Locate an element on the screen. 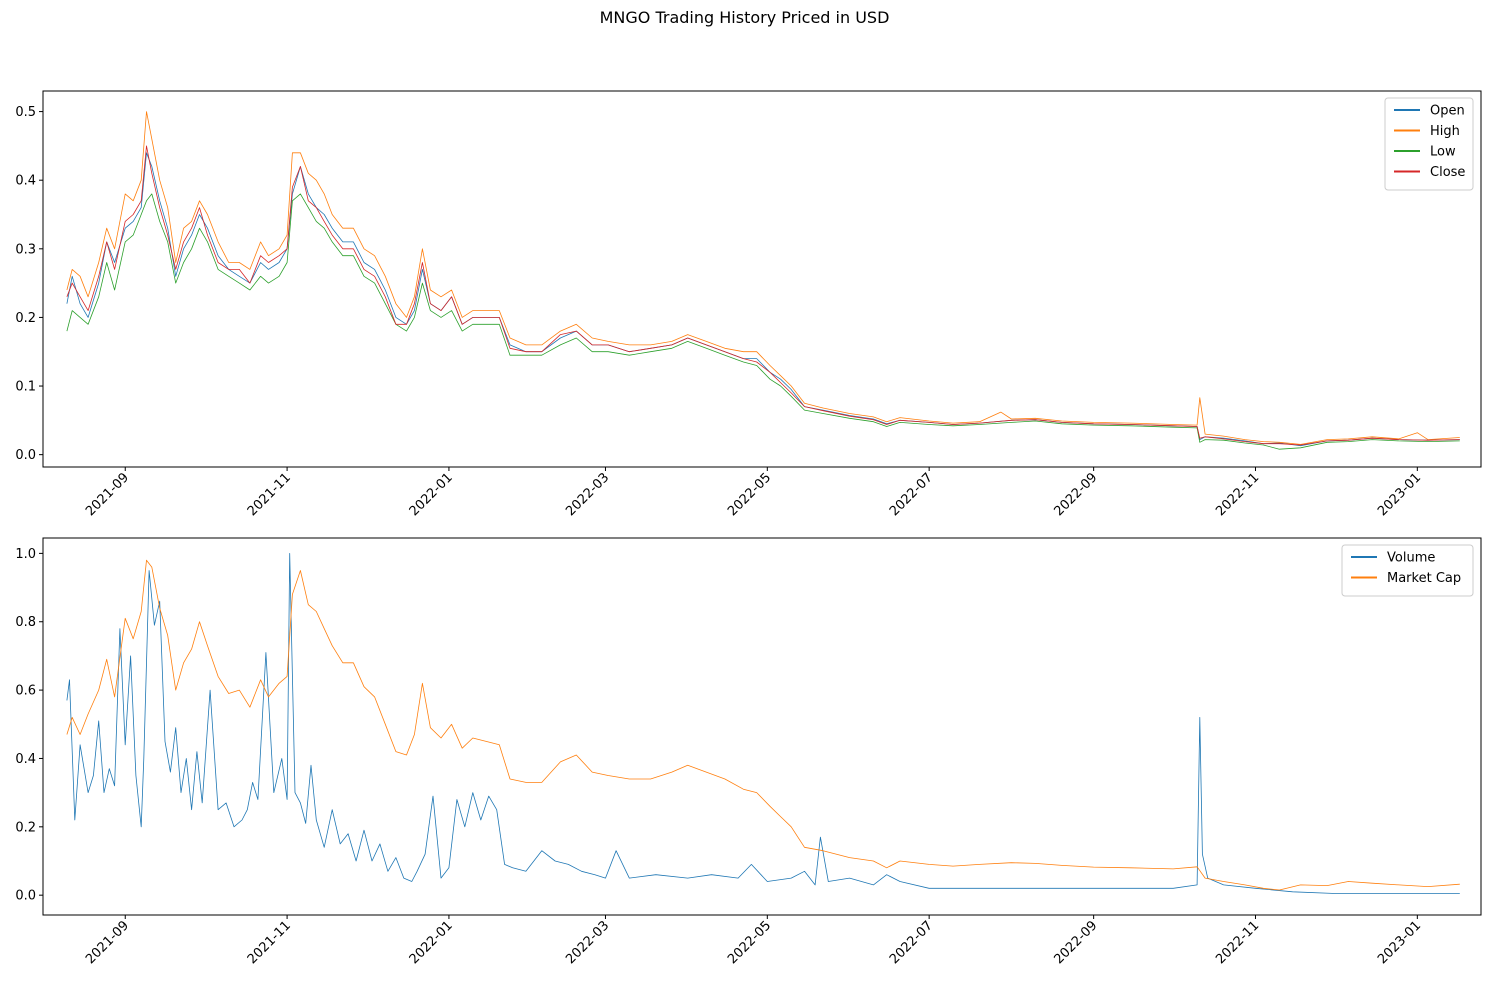 The image size is (1489, 985). volume-xtick-label: 2022-07 is located at coordinates (911, 942).